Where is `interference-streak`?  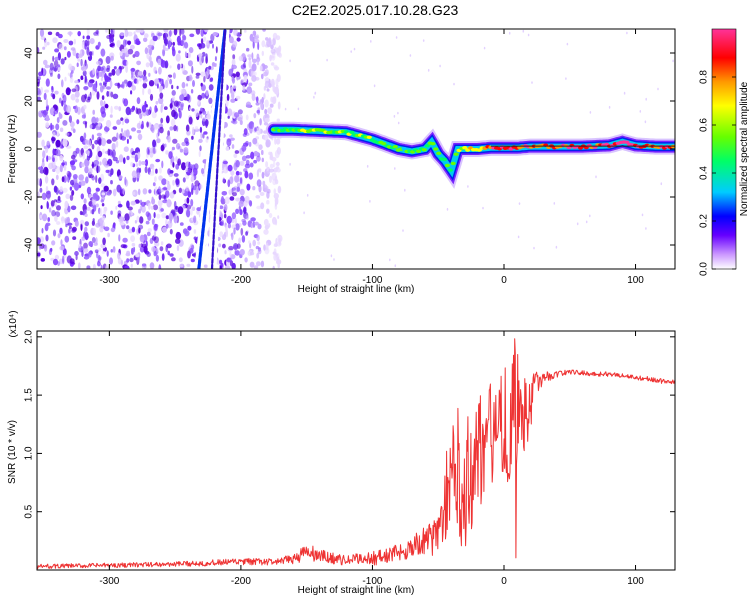
interference-streak is located at coordinates (220, 75).